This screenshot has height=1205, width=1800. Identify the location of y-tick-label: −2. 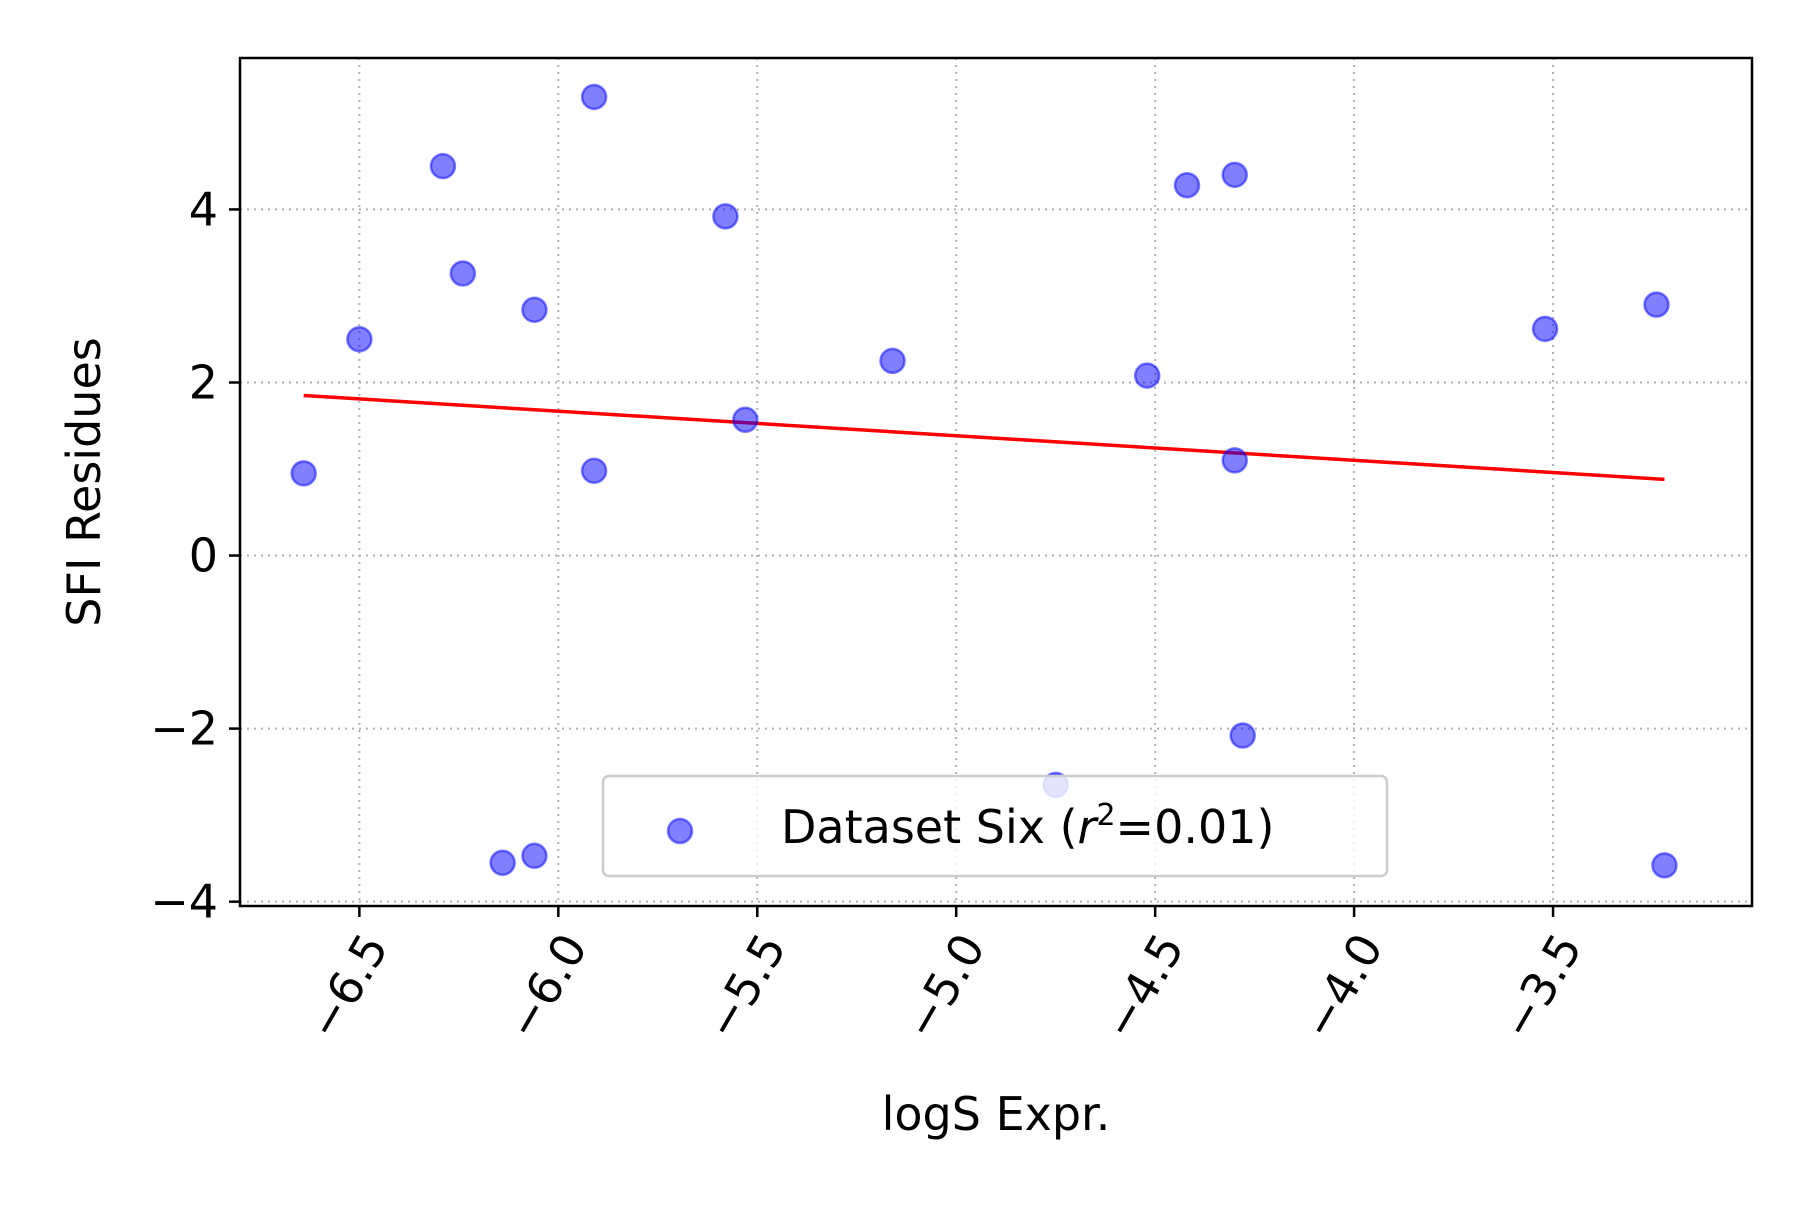
(184, 729).